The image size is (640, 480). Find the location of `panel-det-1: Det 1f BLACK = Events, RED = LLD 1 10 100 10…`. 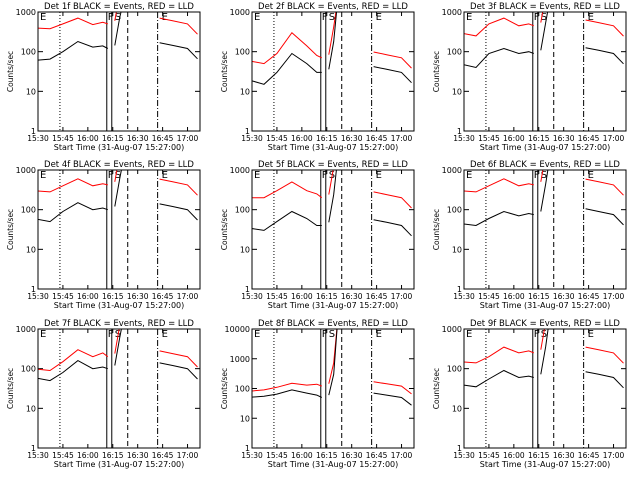

panel-det-1: Det 1f BLACK = Events, RED = LLD 1 10 100 10… is located at coordinates (103, 77).